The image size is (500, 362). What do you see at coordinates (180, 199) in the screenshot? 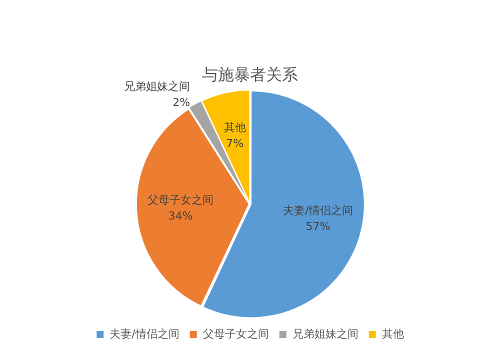
I see `slice-label: 父母子女之间` at bounding box center [180, 199].